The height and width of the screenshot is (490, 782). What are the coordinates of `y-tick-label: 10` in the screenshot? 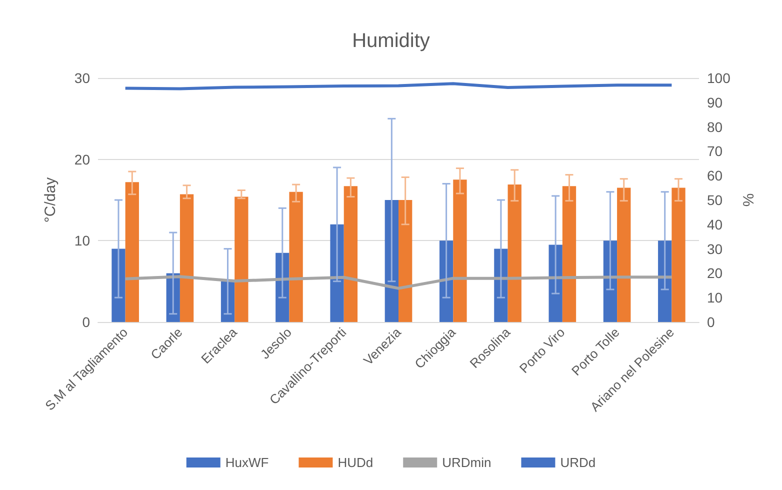 It's located at (82, 240).